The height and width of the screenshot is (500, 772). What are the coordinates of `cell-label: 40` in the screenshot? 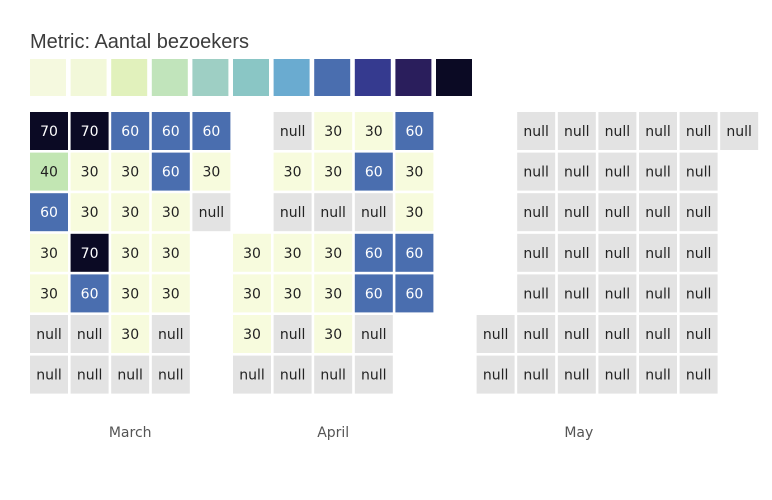 It's located at (49, 173).